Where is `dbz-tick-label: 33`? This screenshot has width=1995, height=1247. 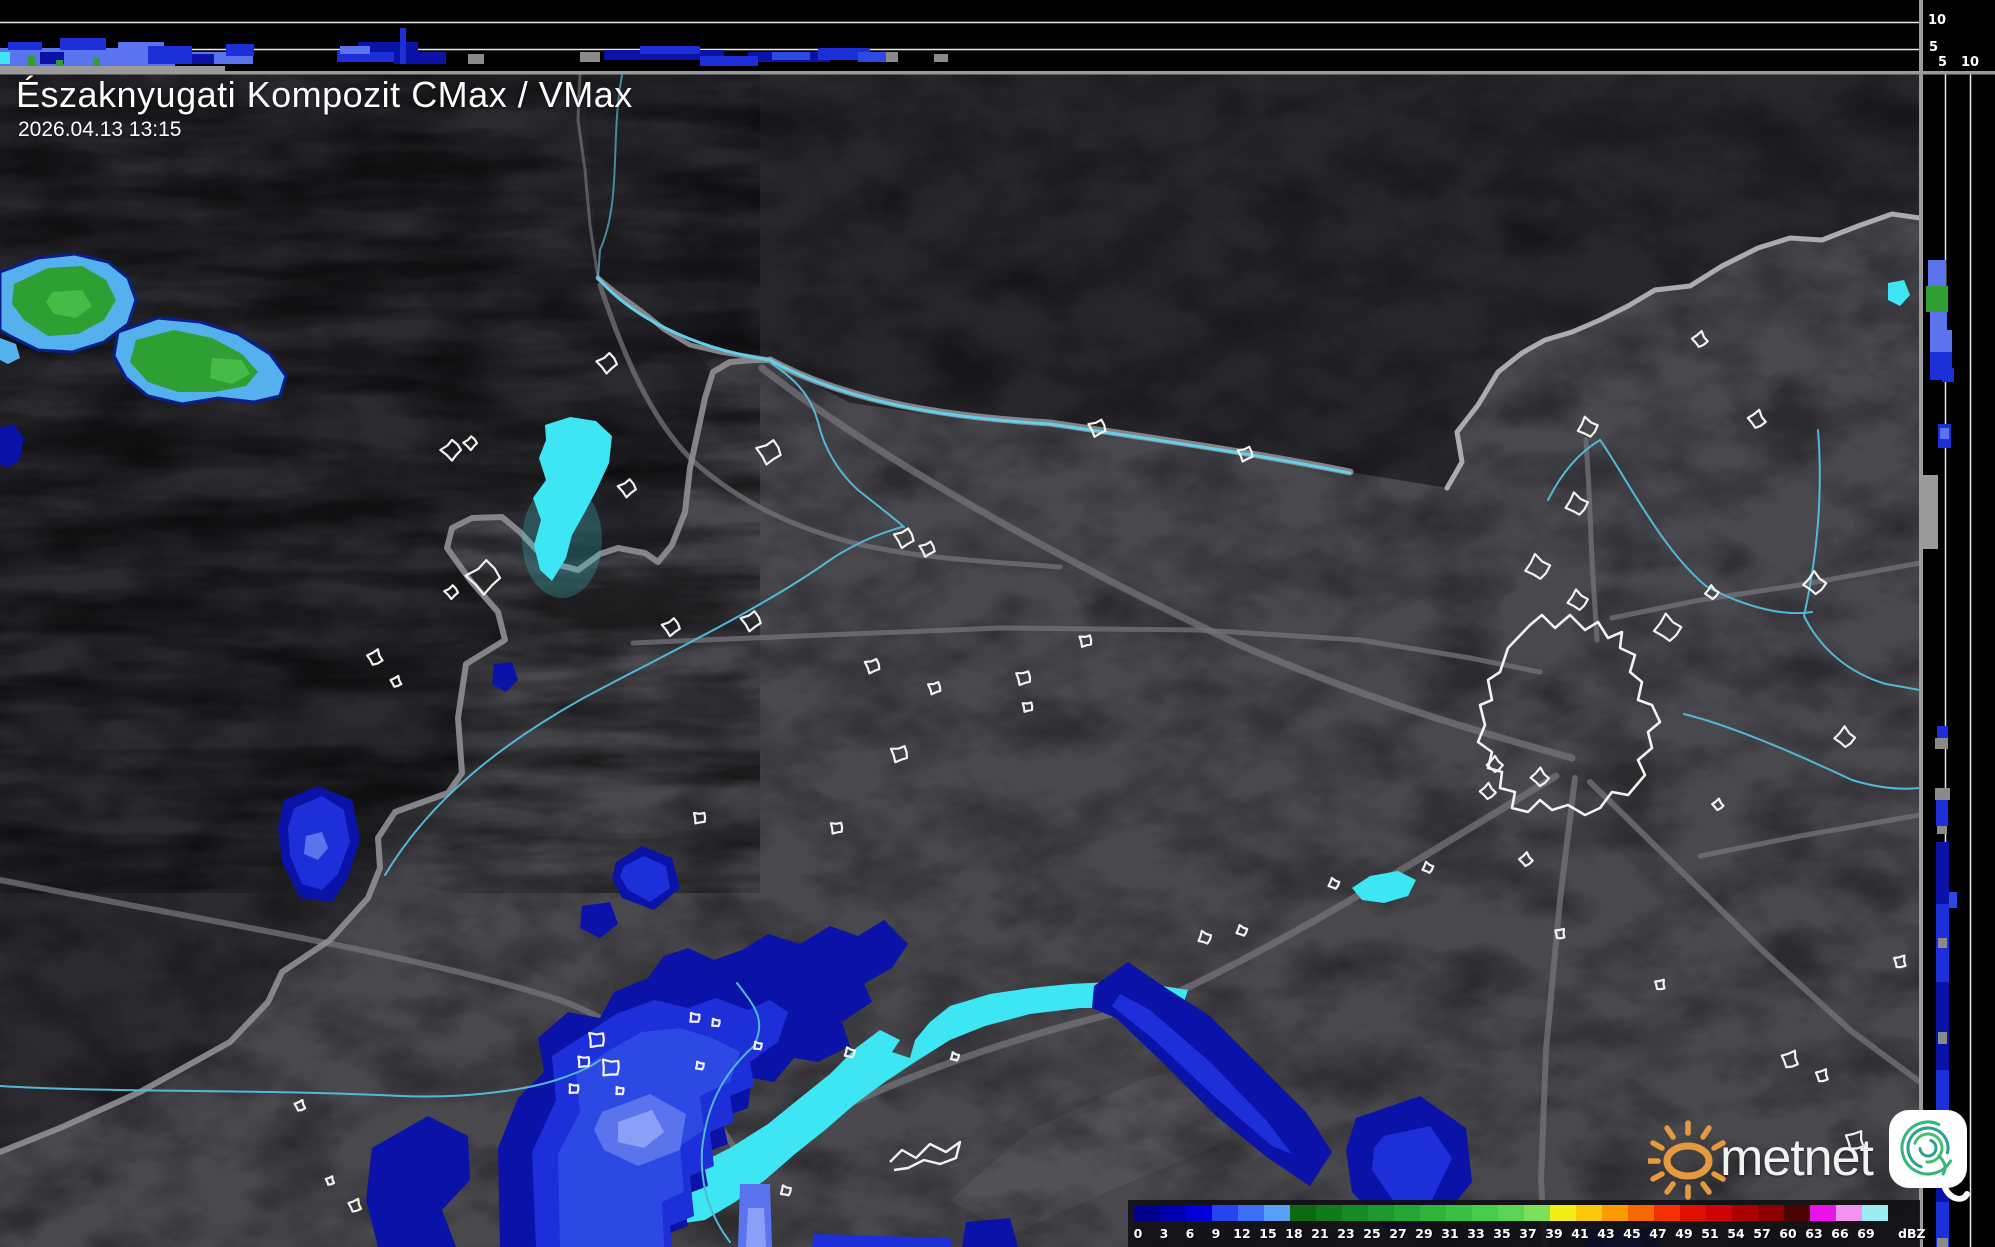 dbz-tick-label: 33 is located at coordinates (1476, 1233).